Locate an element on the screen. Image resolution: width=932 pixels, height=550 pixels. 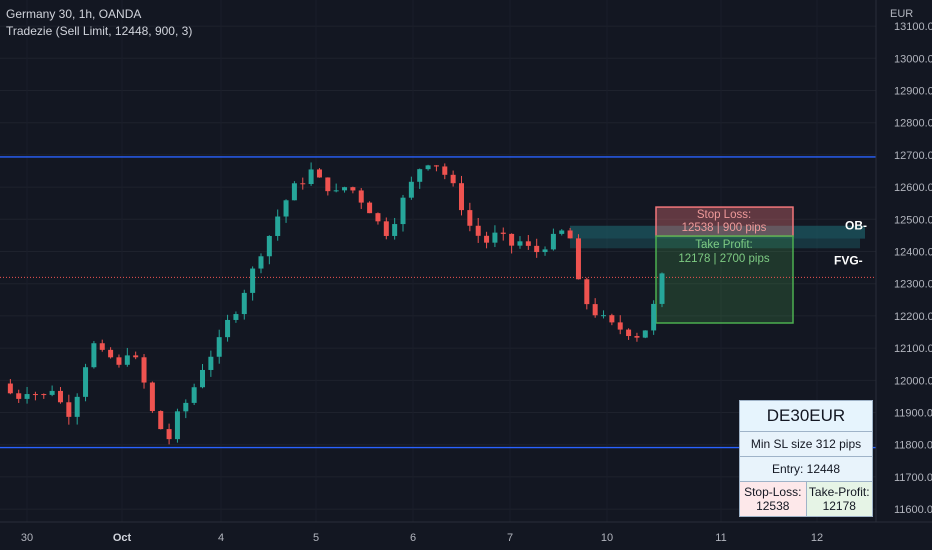
stop-loss-box is located at coordinates (724, 221).